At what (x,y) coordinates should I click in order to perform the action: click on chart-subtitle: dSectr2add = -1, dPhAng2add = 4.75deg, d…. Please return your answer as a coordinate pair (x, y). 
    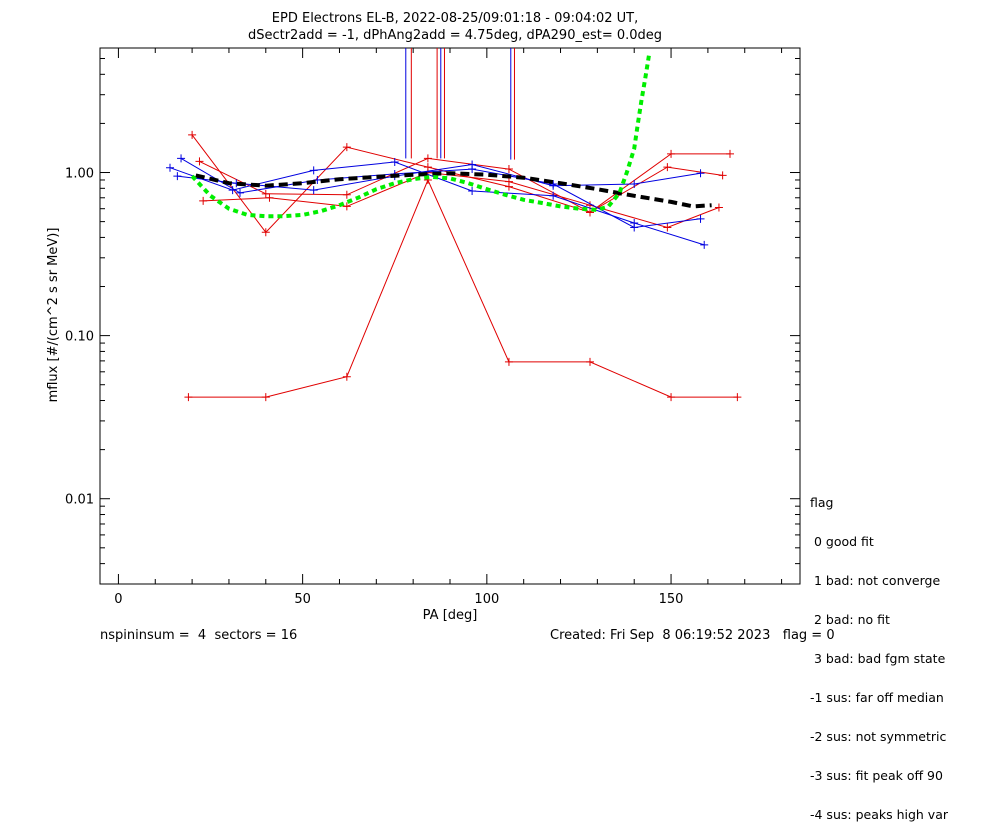
    Looking at the image, I should click on (455, 35).